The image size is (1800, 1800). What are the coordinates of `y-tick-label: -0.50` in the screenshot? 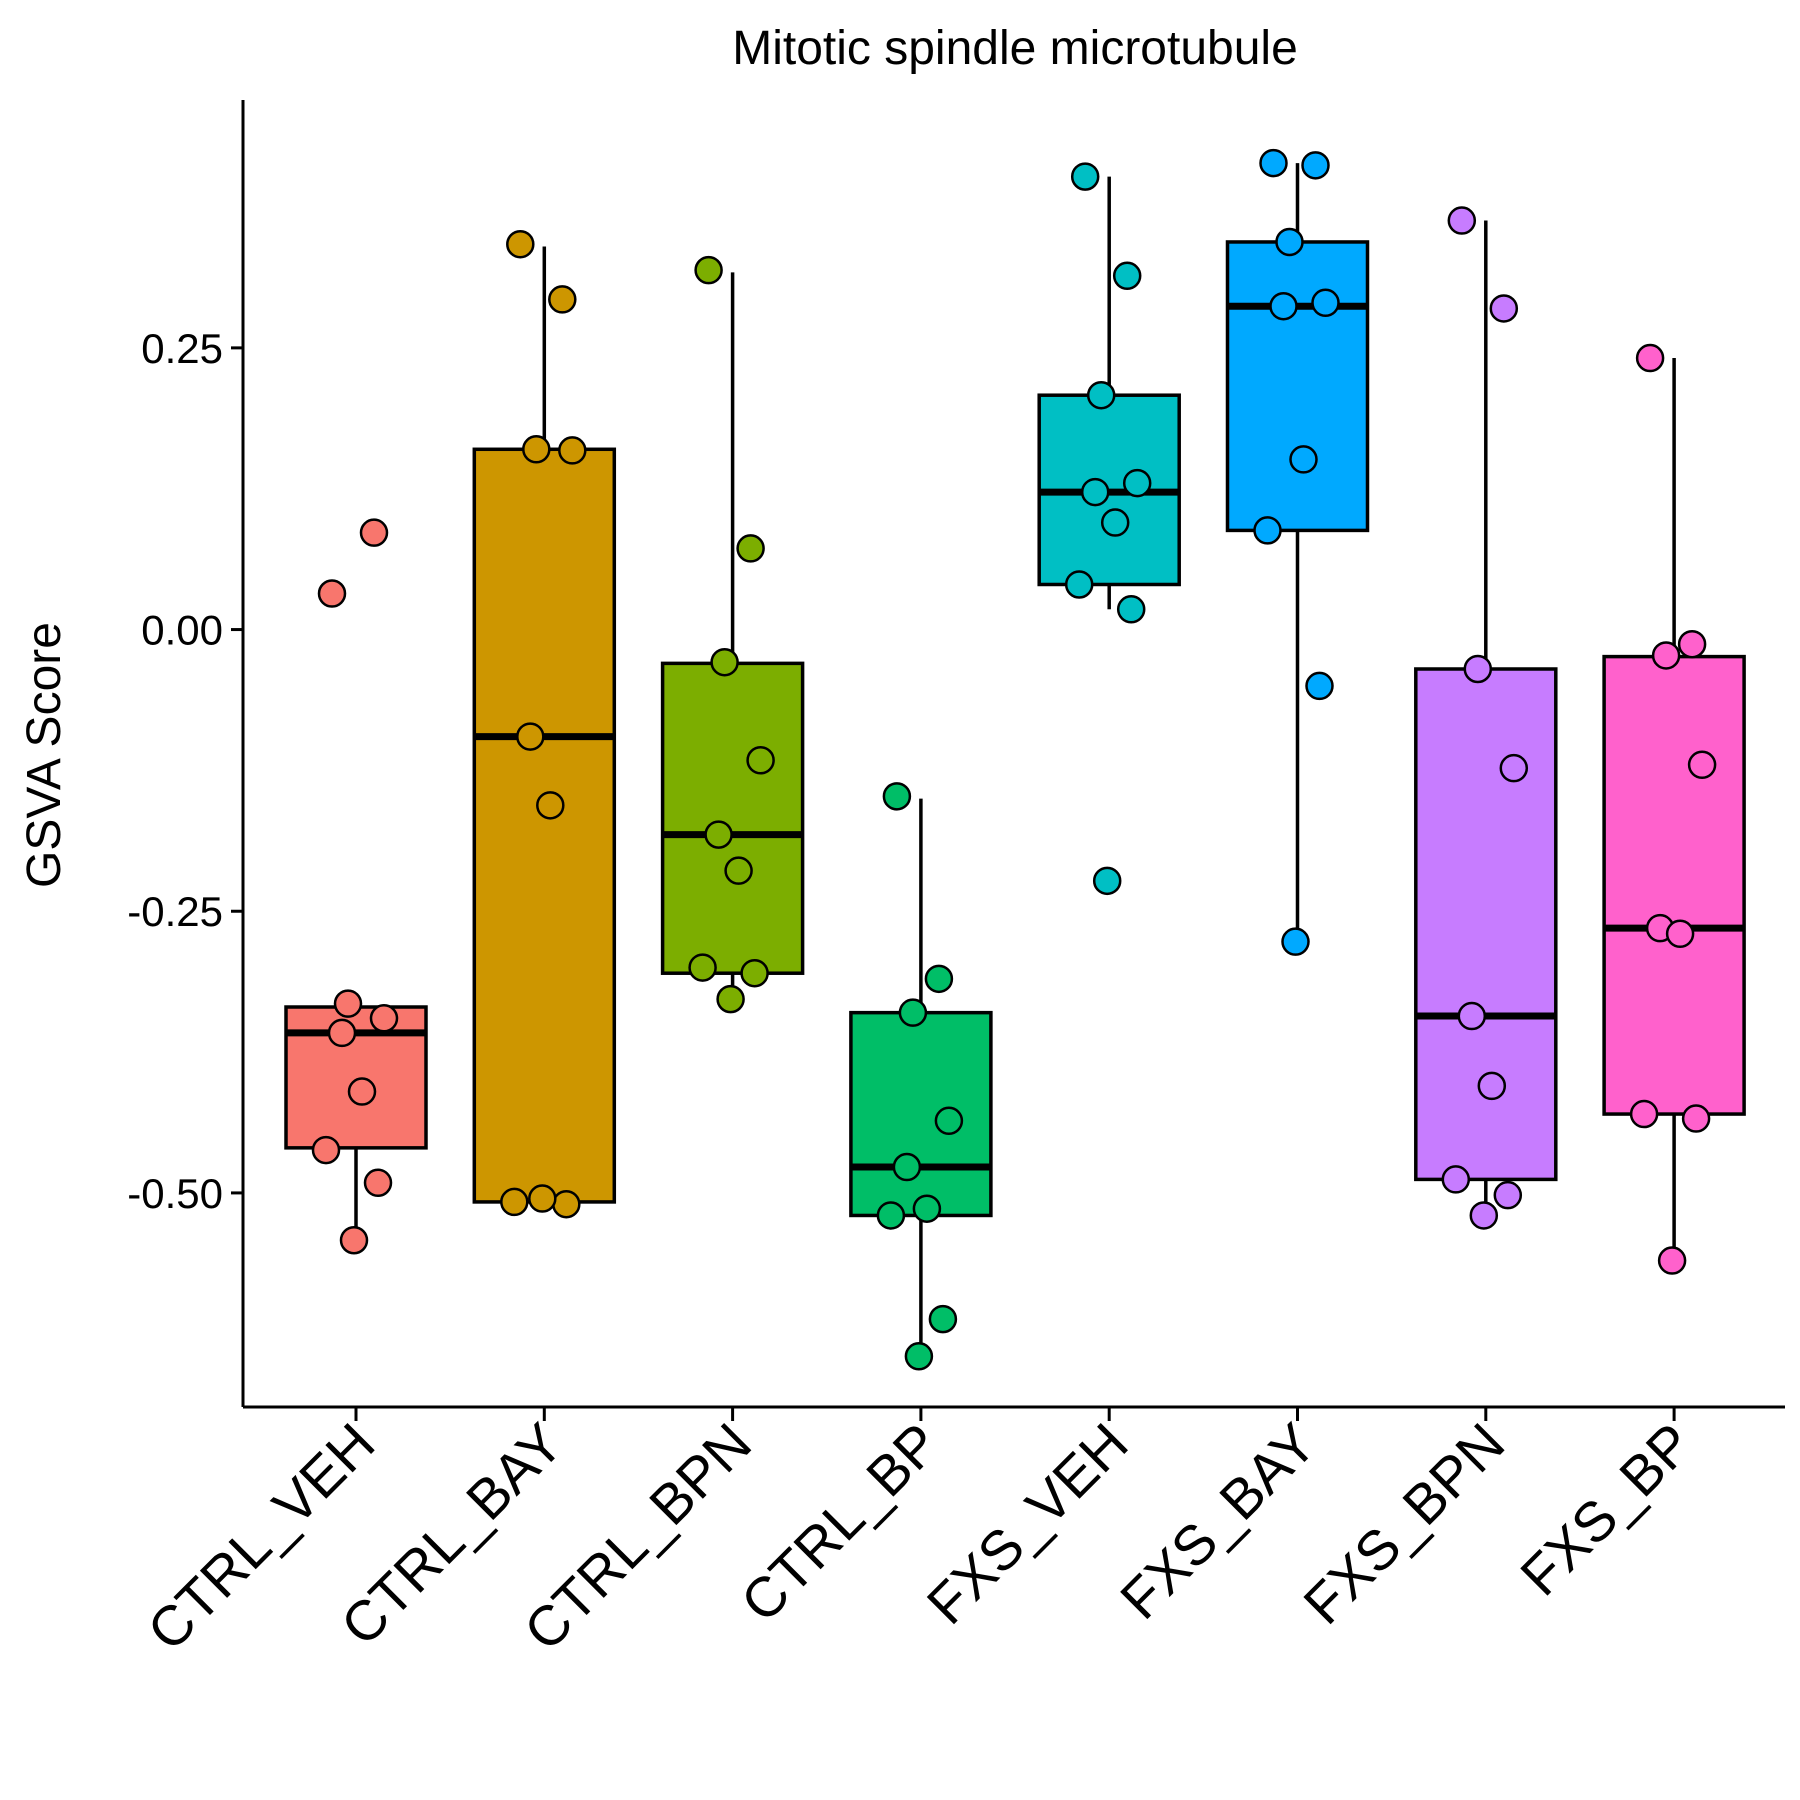 It's located at (175, 1193).